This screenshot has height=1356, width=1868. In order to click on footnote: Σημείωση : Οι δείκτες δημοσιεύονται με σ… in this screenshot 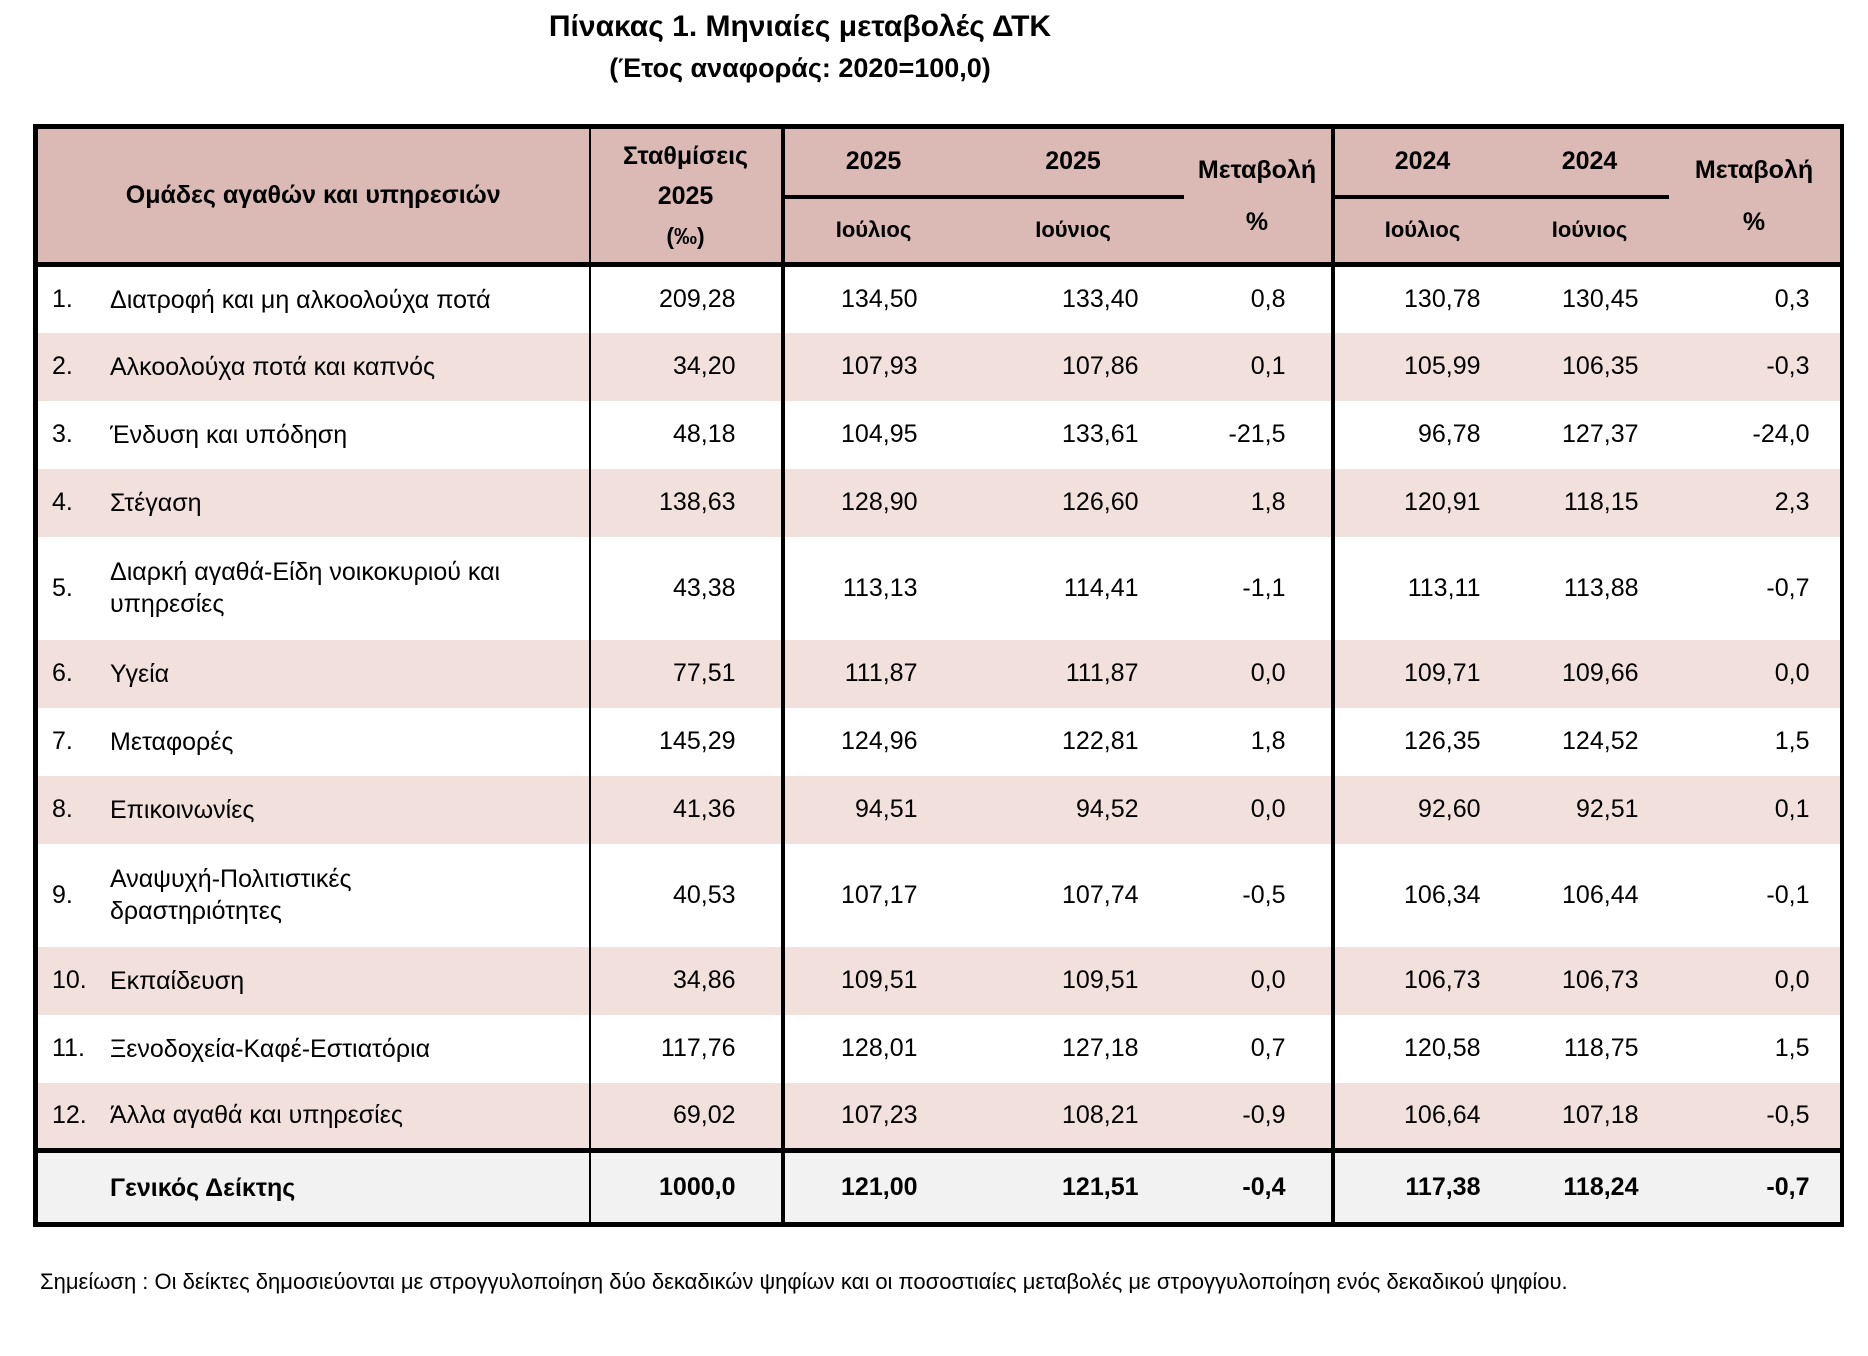, I will do `click(804, 1281)`.